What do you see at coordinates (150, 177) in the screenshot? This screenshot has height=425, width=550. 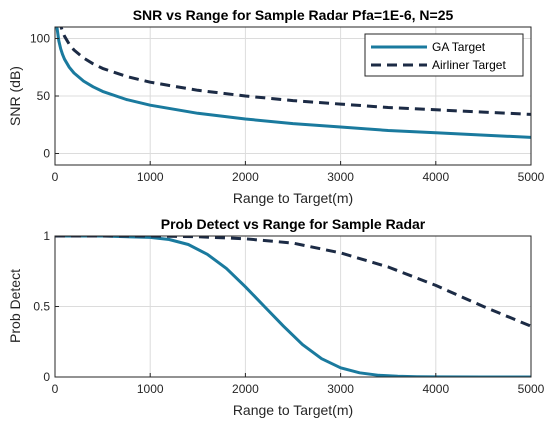 I see `snr-x-tick-label: 1000` at bounding box center [150, 177].